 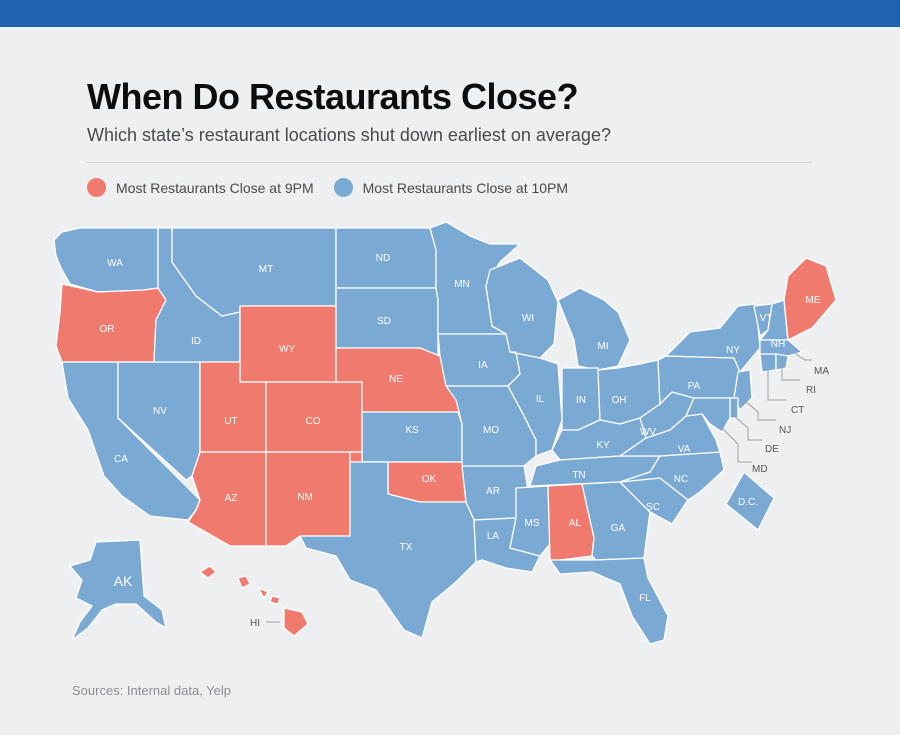 I want to click on label-ak: AK, so click(x=123, y=581).